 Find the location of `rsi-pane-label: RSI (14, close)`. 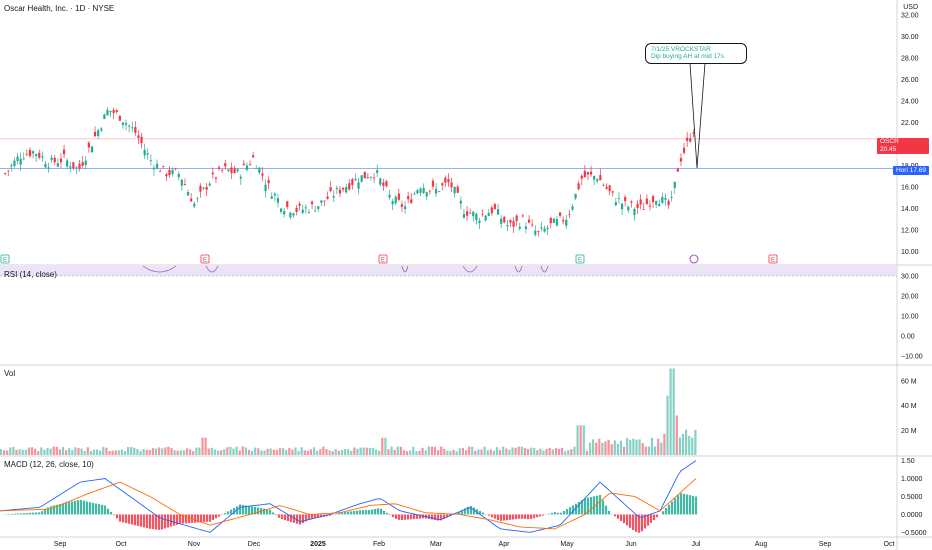

rsi-pane-label: RSI (14, close) is located at coordinates (30, 274).